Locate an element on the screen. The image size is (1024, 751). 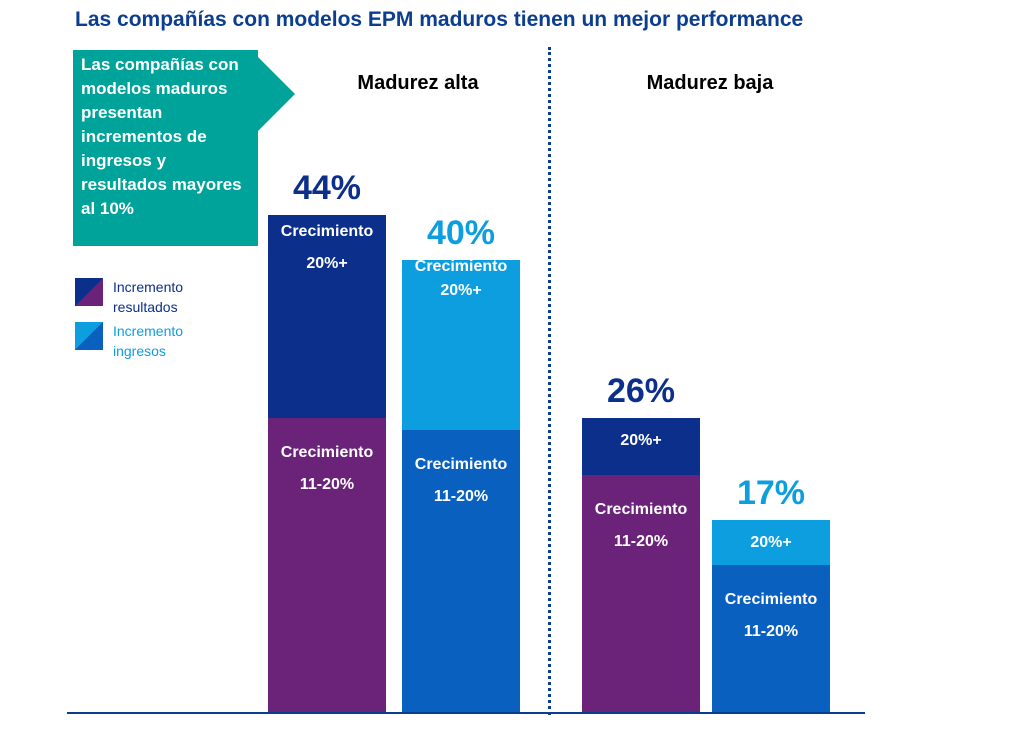
bar-total-label: 40% is located at coordinates (461, 233).